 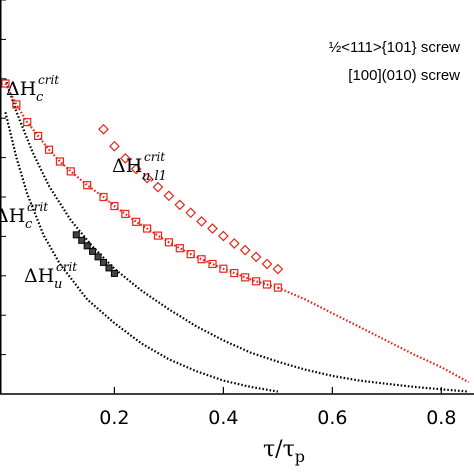 I want to click on annotation-red-u-base: ΔH, so click(x=127, y=166).